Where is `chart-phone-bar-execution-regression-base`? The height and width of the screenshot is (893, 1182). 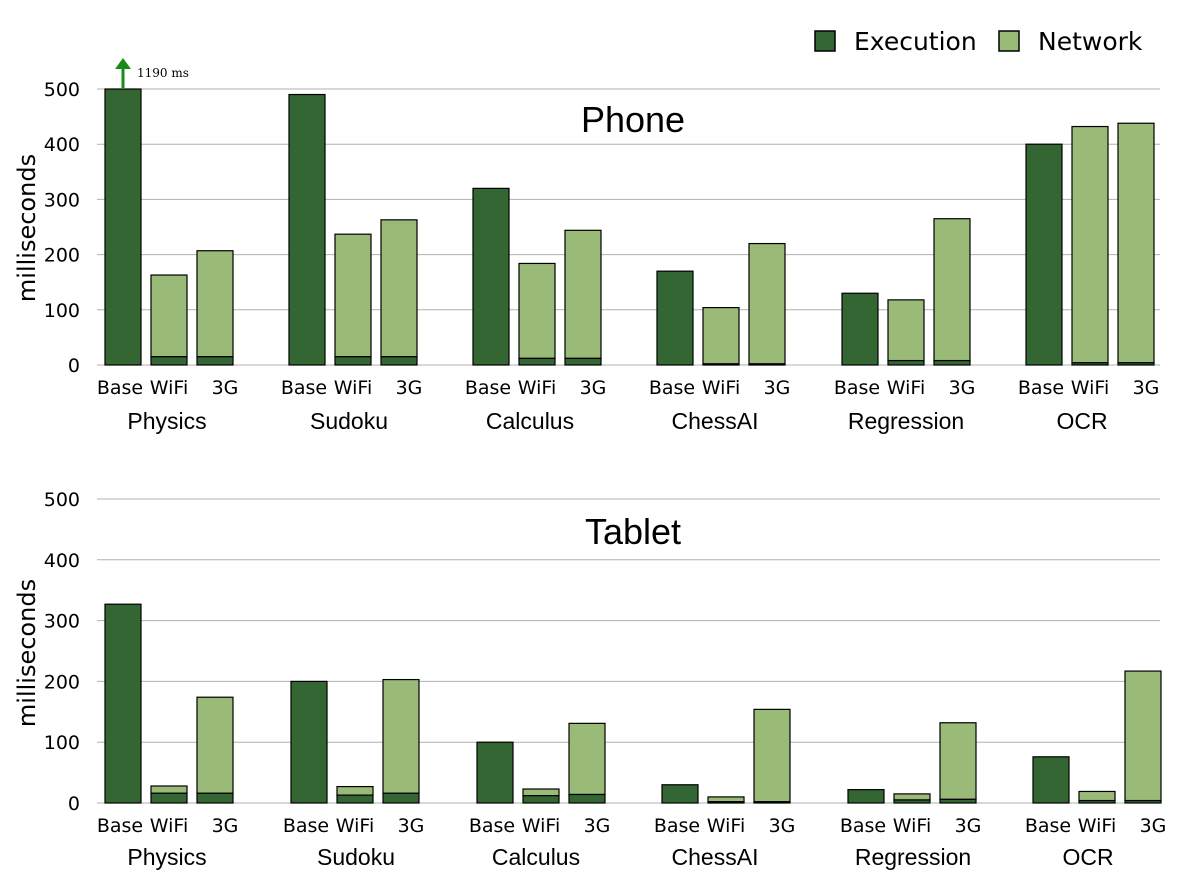 chart-phone-bar-execution-regression-base is located at coordinates (860, 329).